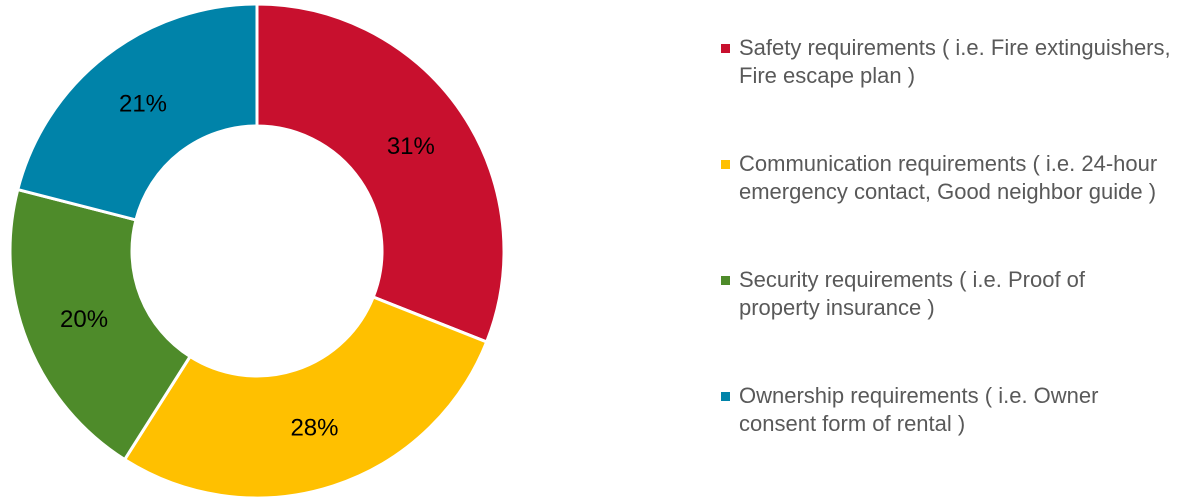 The height and width of the screenshot is (499, 1177). What do you see at coordinates (143, 104) in the screenshot?
I see `data-label-ownership: 21%` at bounding box center [143, 104].